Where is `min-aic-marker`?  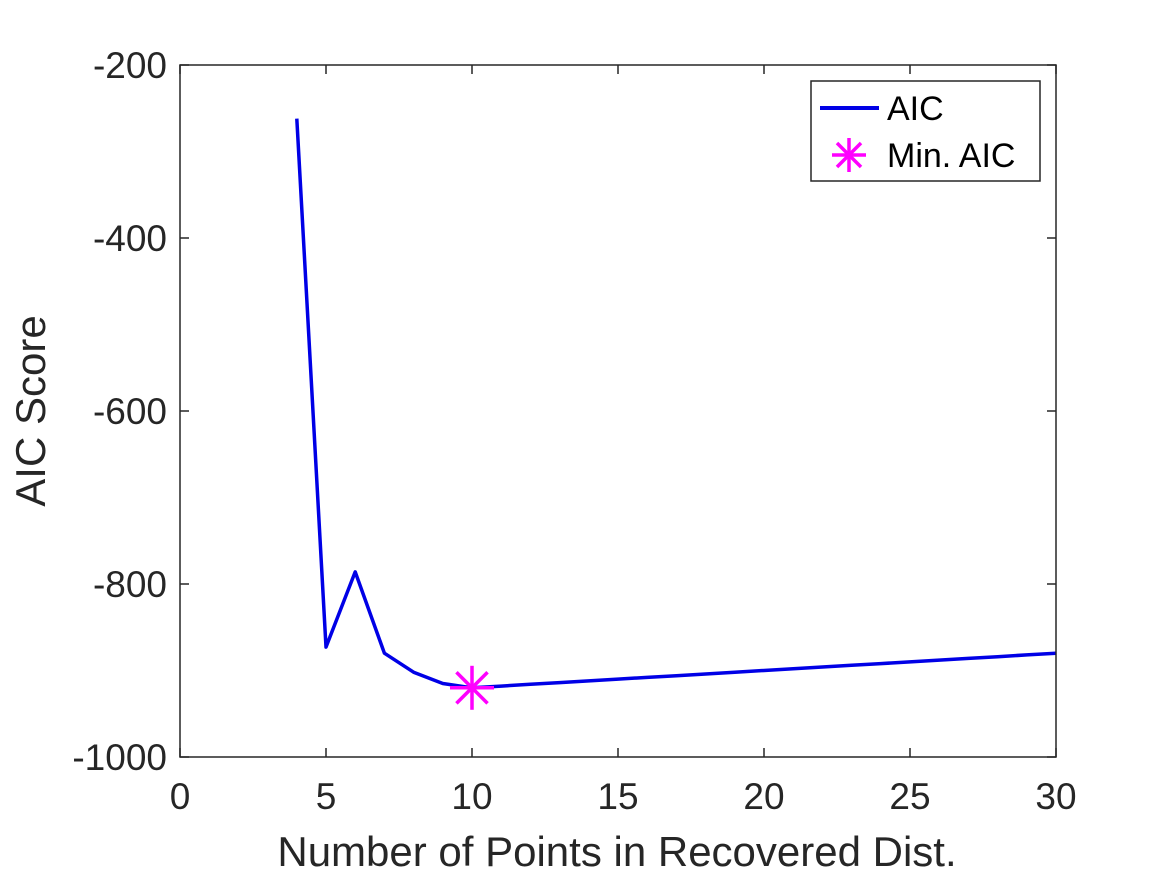 min-aic-marker is located at coordinates (472, 687).